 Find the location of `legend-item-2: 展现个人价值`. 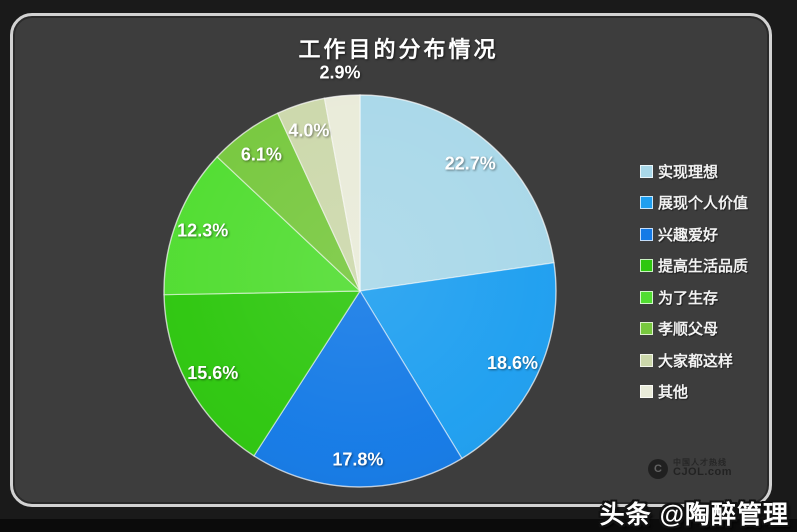

legend-item-2: 展现个人价值 is located at coordinates (694, 203).